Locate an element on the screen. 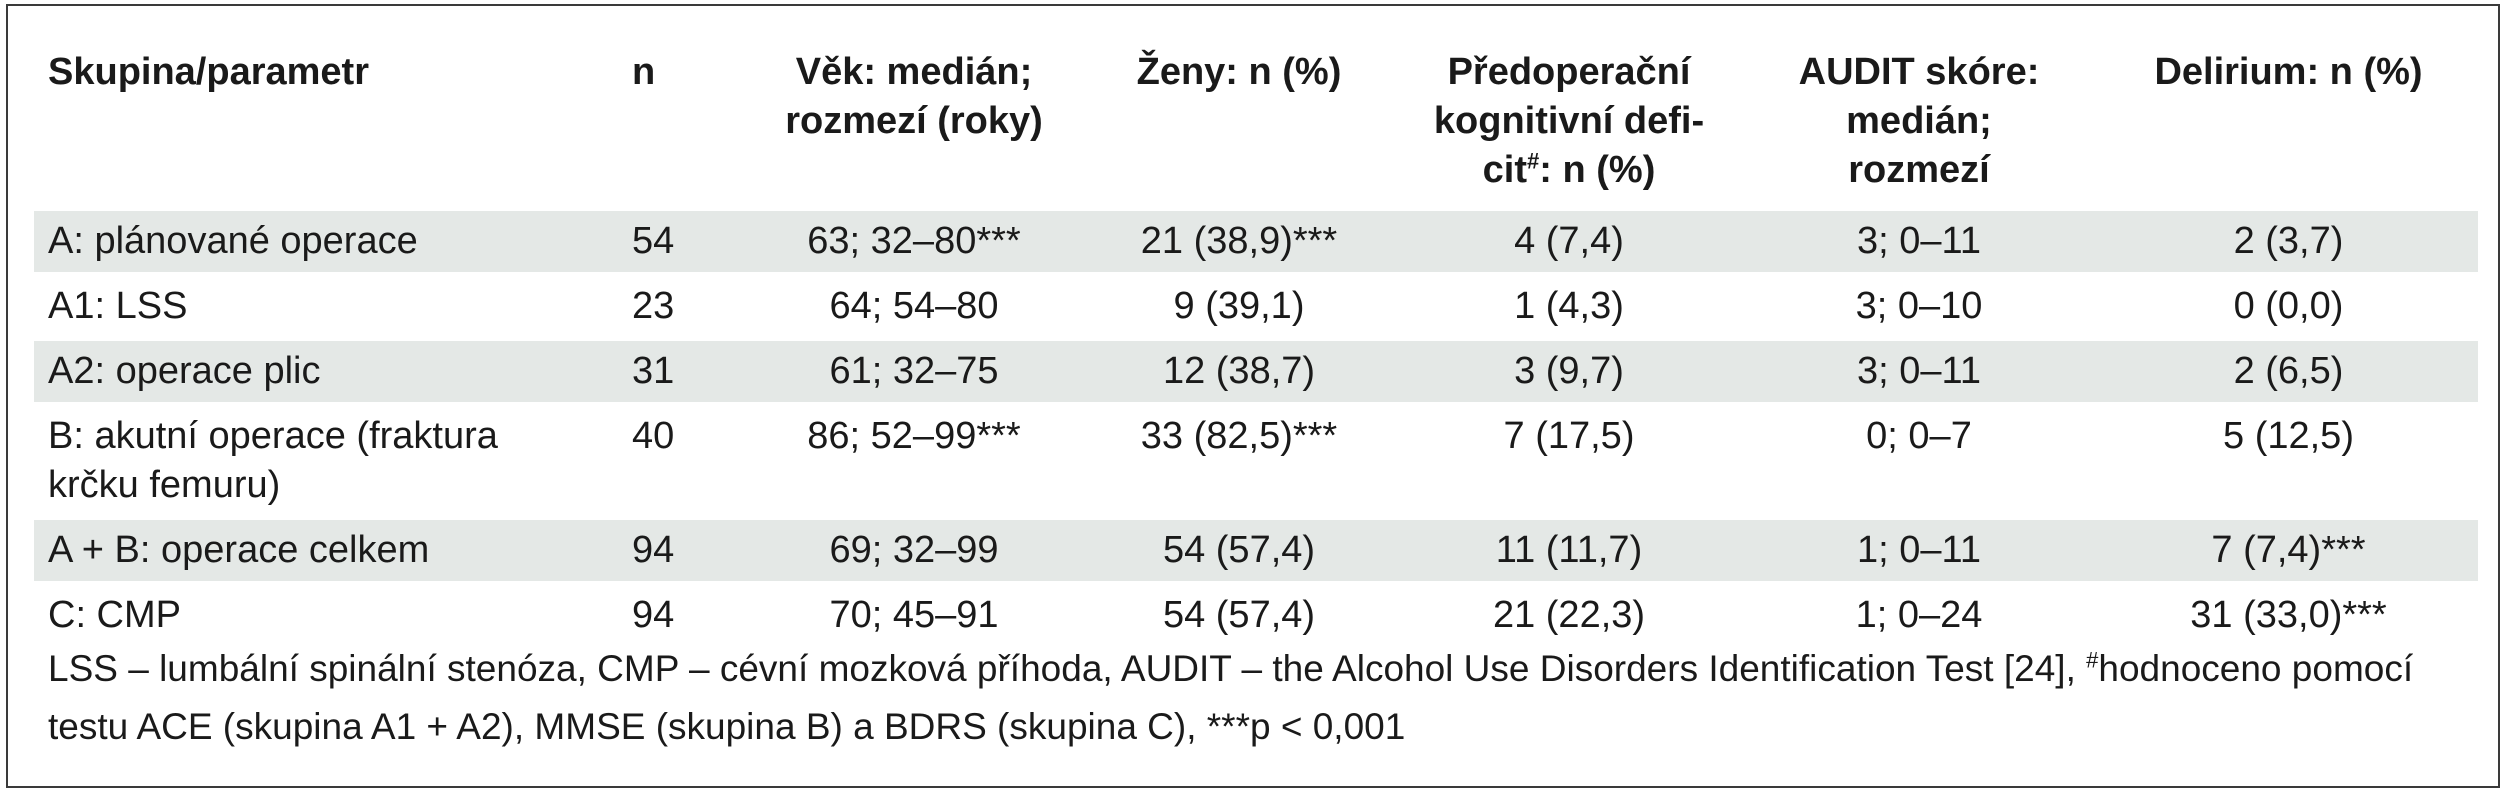  header-audit: AUDIT skóre: medián; rozmezí is located at coordinates (1919, 121).